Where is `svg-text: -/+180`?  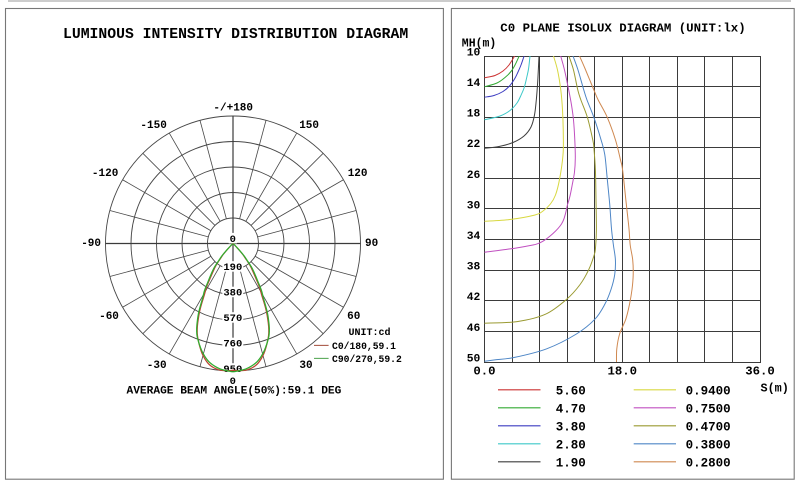
svg-text: -/+180 is located at coordinates (233, 108).